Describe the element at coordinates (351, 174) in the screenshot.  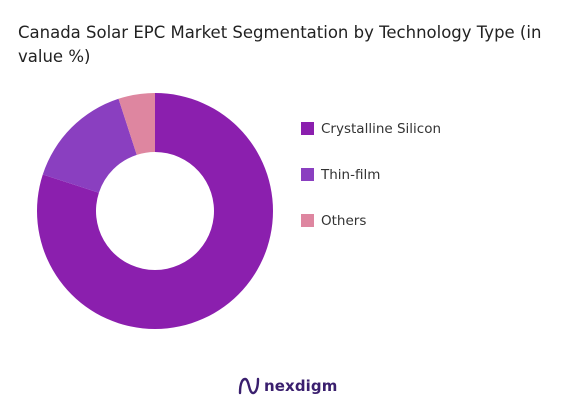
I see `legend-label: Thin-film` at that location.